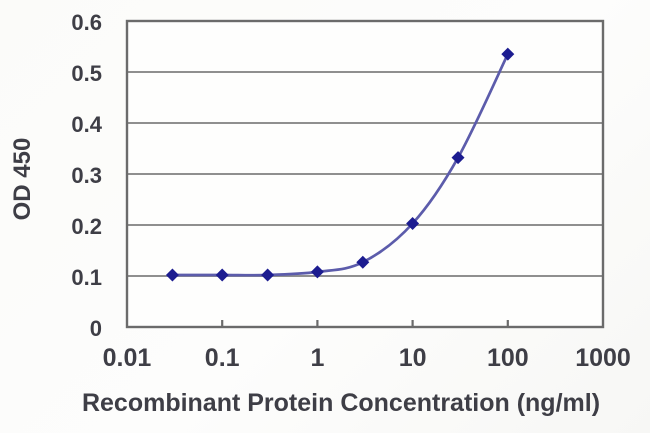 This screenshot has width=650, height=433. Describe the element at coordinates (86, 226) in the screenshot. I see `y-tick-label: 0.2` at that location.